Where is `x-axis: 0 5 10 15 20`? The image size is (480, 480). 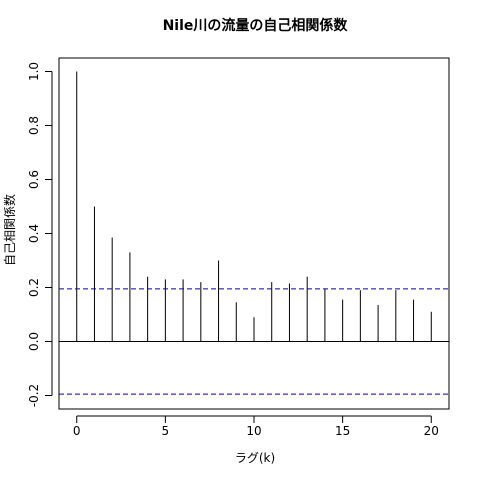
x-axis: 0 5 10 15 20 is located at coordinates (256, 426).